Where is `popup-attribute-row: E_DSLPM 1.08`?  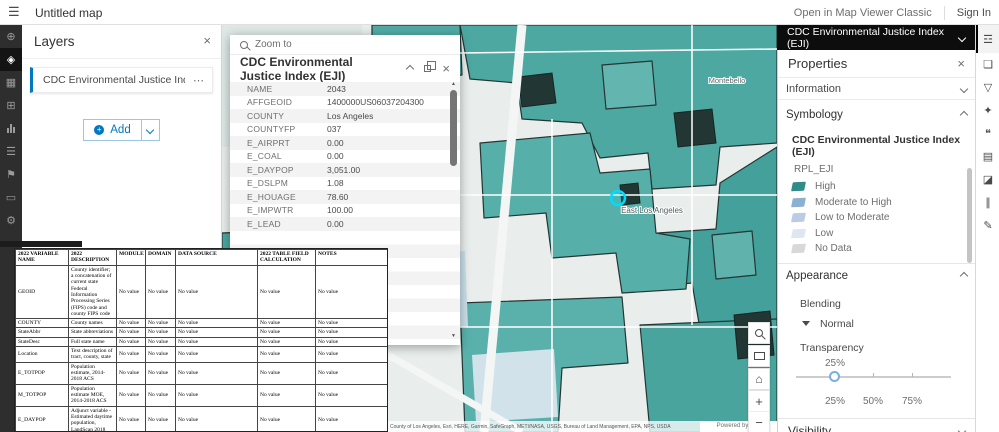 popup-attribute-row: E_DSLPM 1.08 is located at coordinates (345, 184).